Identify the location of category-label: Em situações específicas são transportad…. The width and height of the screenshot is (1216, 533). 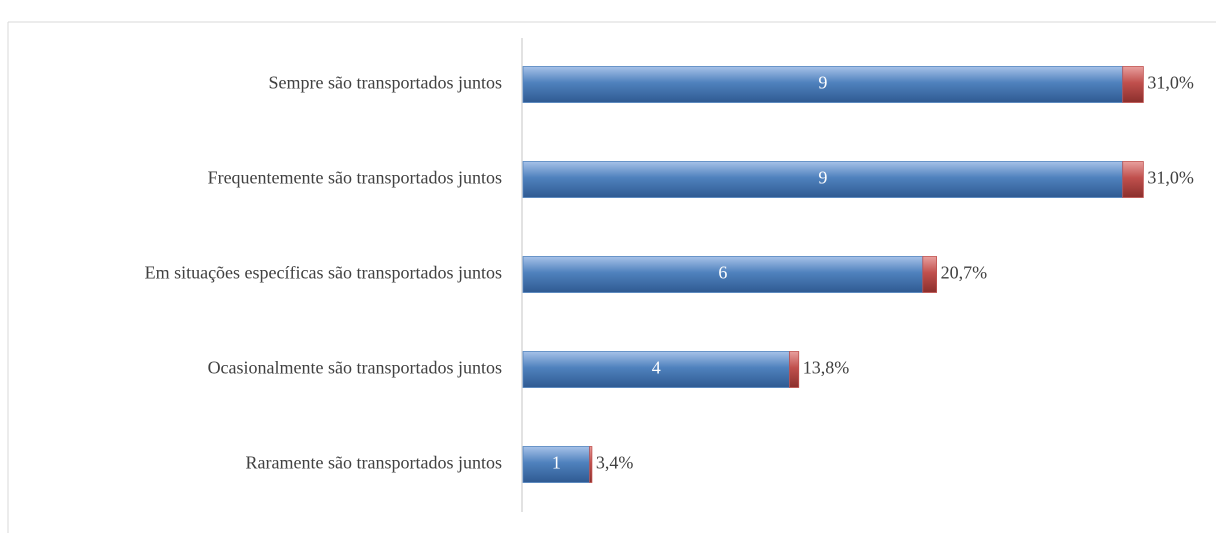
(323, 273).